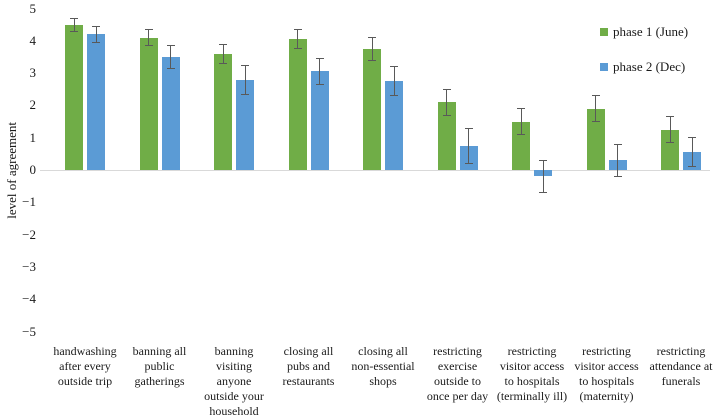 The width and height of the screenshot is (719, 416). I want to click on y-tick-label: −4, so click(29, 299).